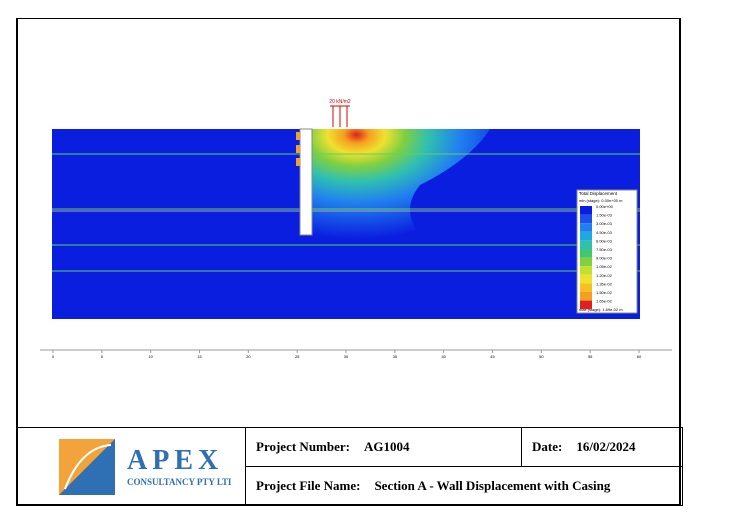 This screenshot has width=752, height=532. Describe the element at coordinates (601, 309) in the screenshot. I see `legend-max: max (stage): 1.69e-02 m` at that location.